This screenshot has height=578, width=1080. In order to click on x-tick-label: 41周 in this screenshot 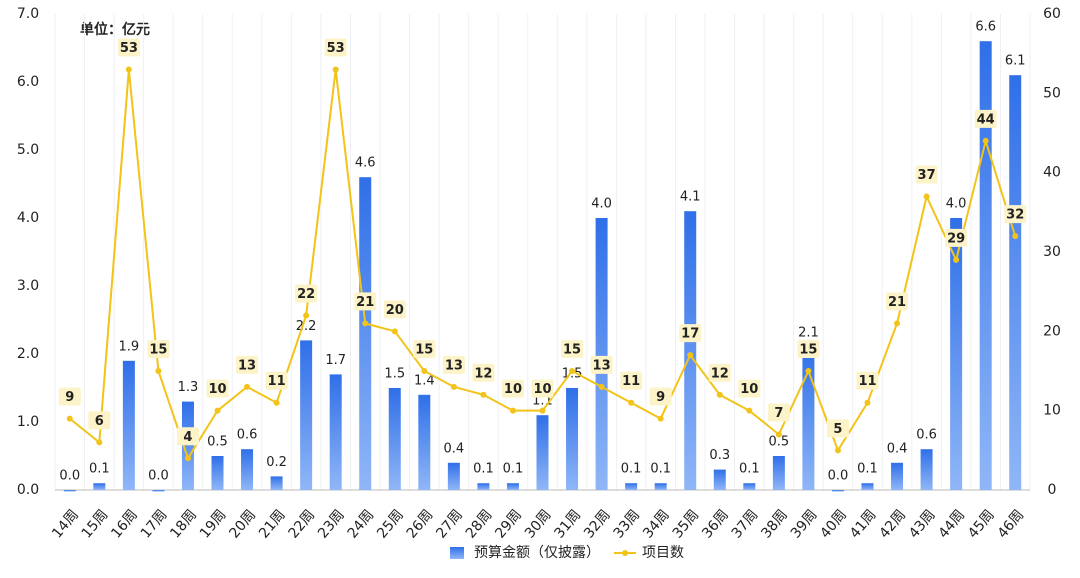, I will do `click(863, 524)`.